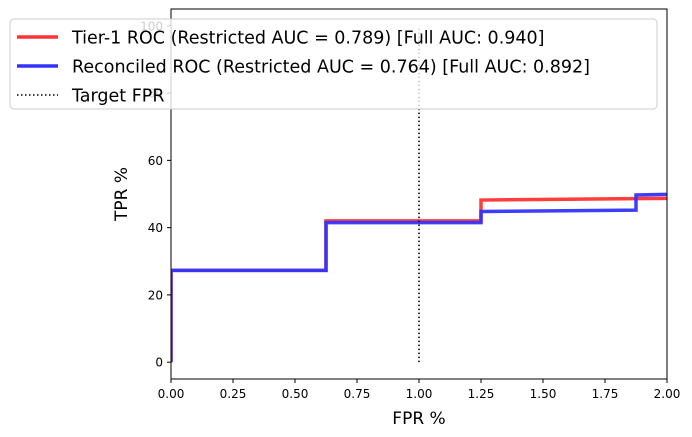 The width and height of the screenshot is (692, 437). I want to click on x-axis-label: FPR %, so click(418, 419).